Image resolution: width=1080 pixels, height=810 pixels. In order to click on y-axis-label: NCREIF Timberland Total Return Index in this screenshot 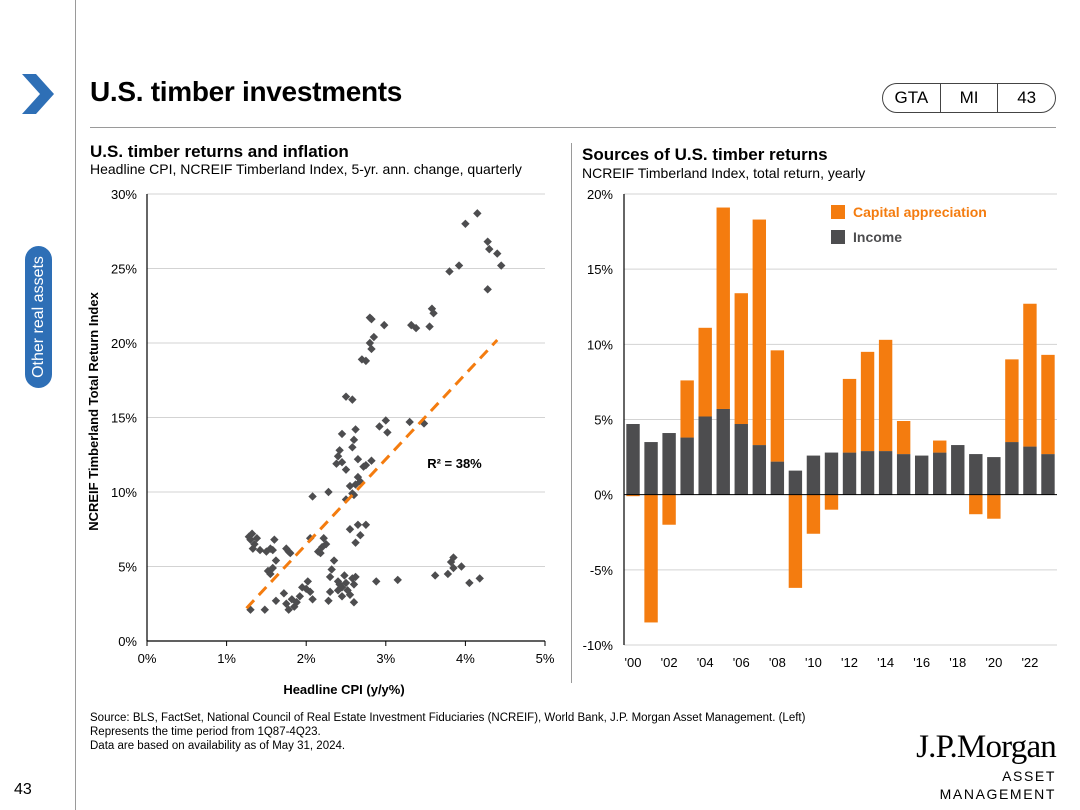, I will do `click(93, 410)`.